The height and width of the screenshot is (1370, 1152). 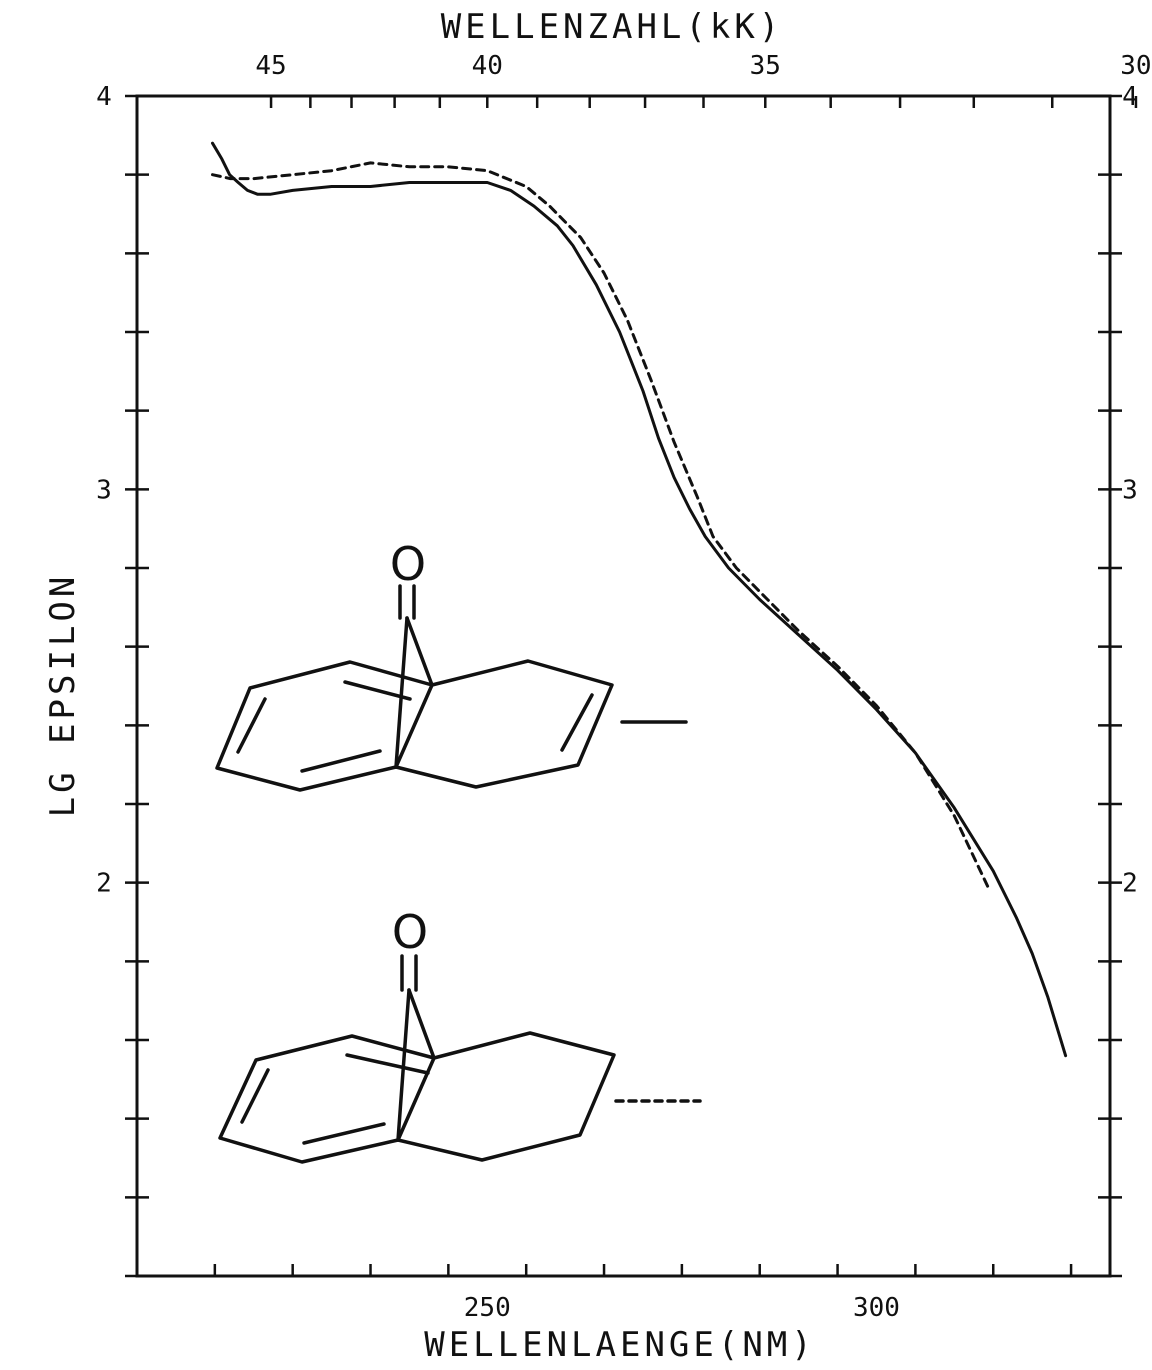 I want to click on x2-tick-label: 40, so click(x=487, y=66).